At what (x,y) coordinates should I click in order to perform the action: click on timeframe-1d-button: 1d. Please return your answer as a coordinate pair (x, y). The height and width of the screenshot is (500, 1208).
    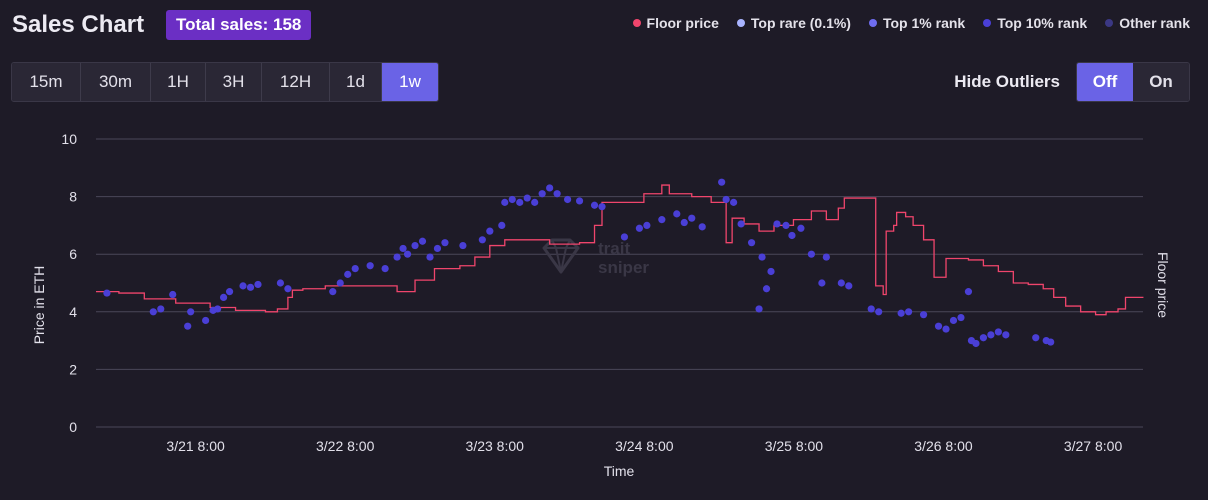
    Looking at the image, I should click on (356, 82).